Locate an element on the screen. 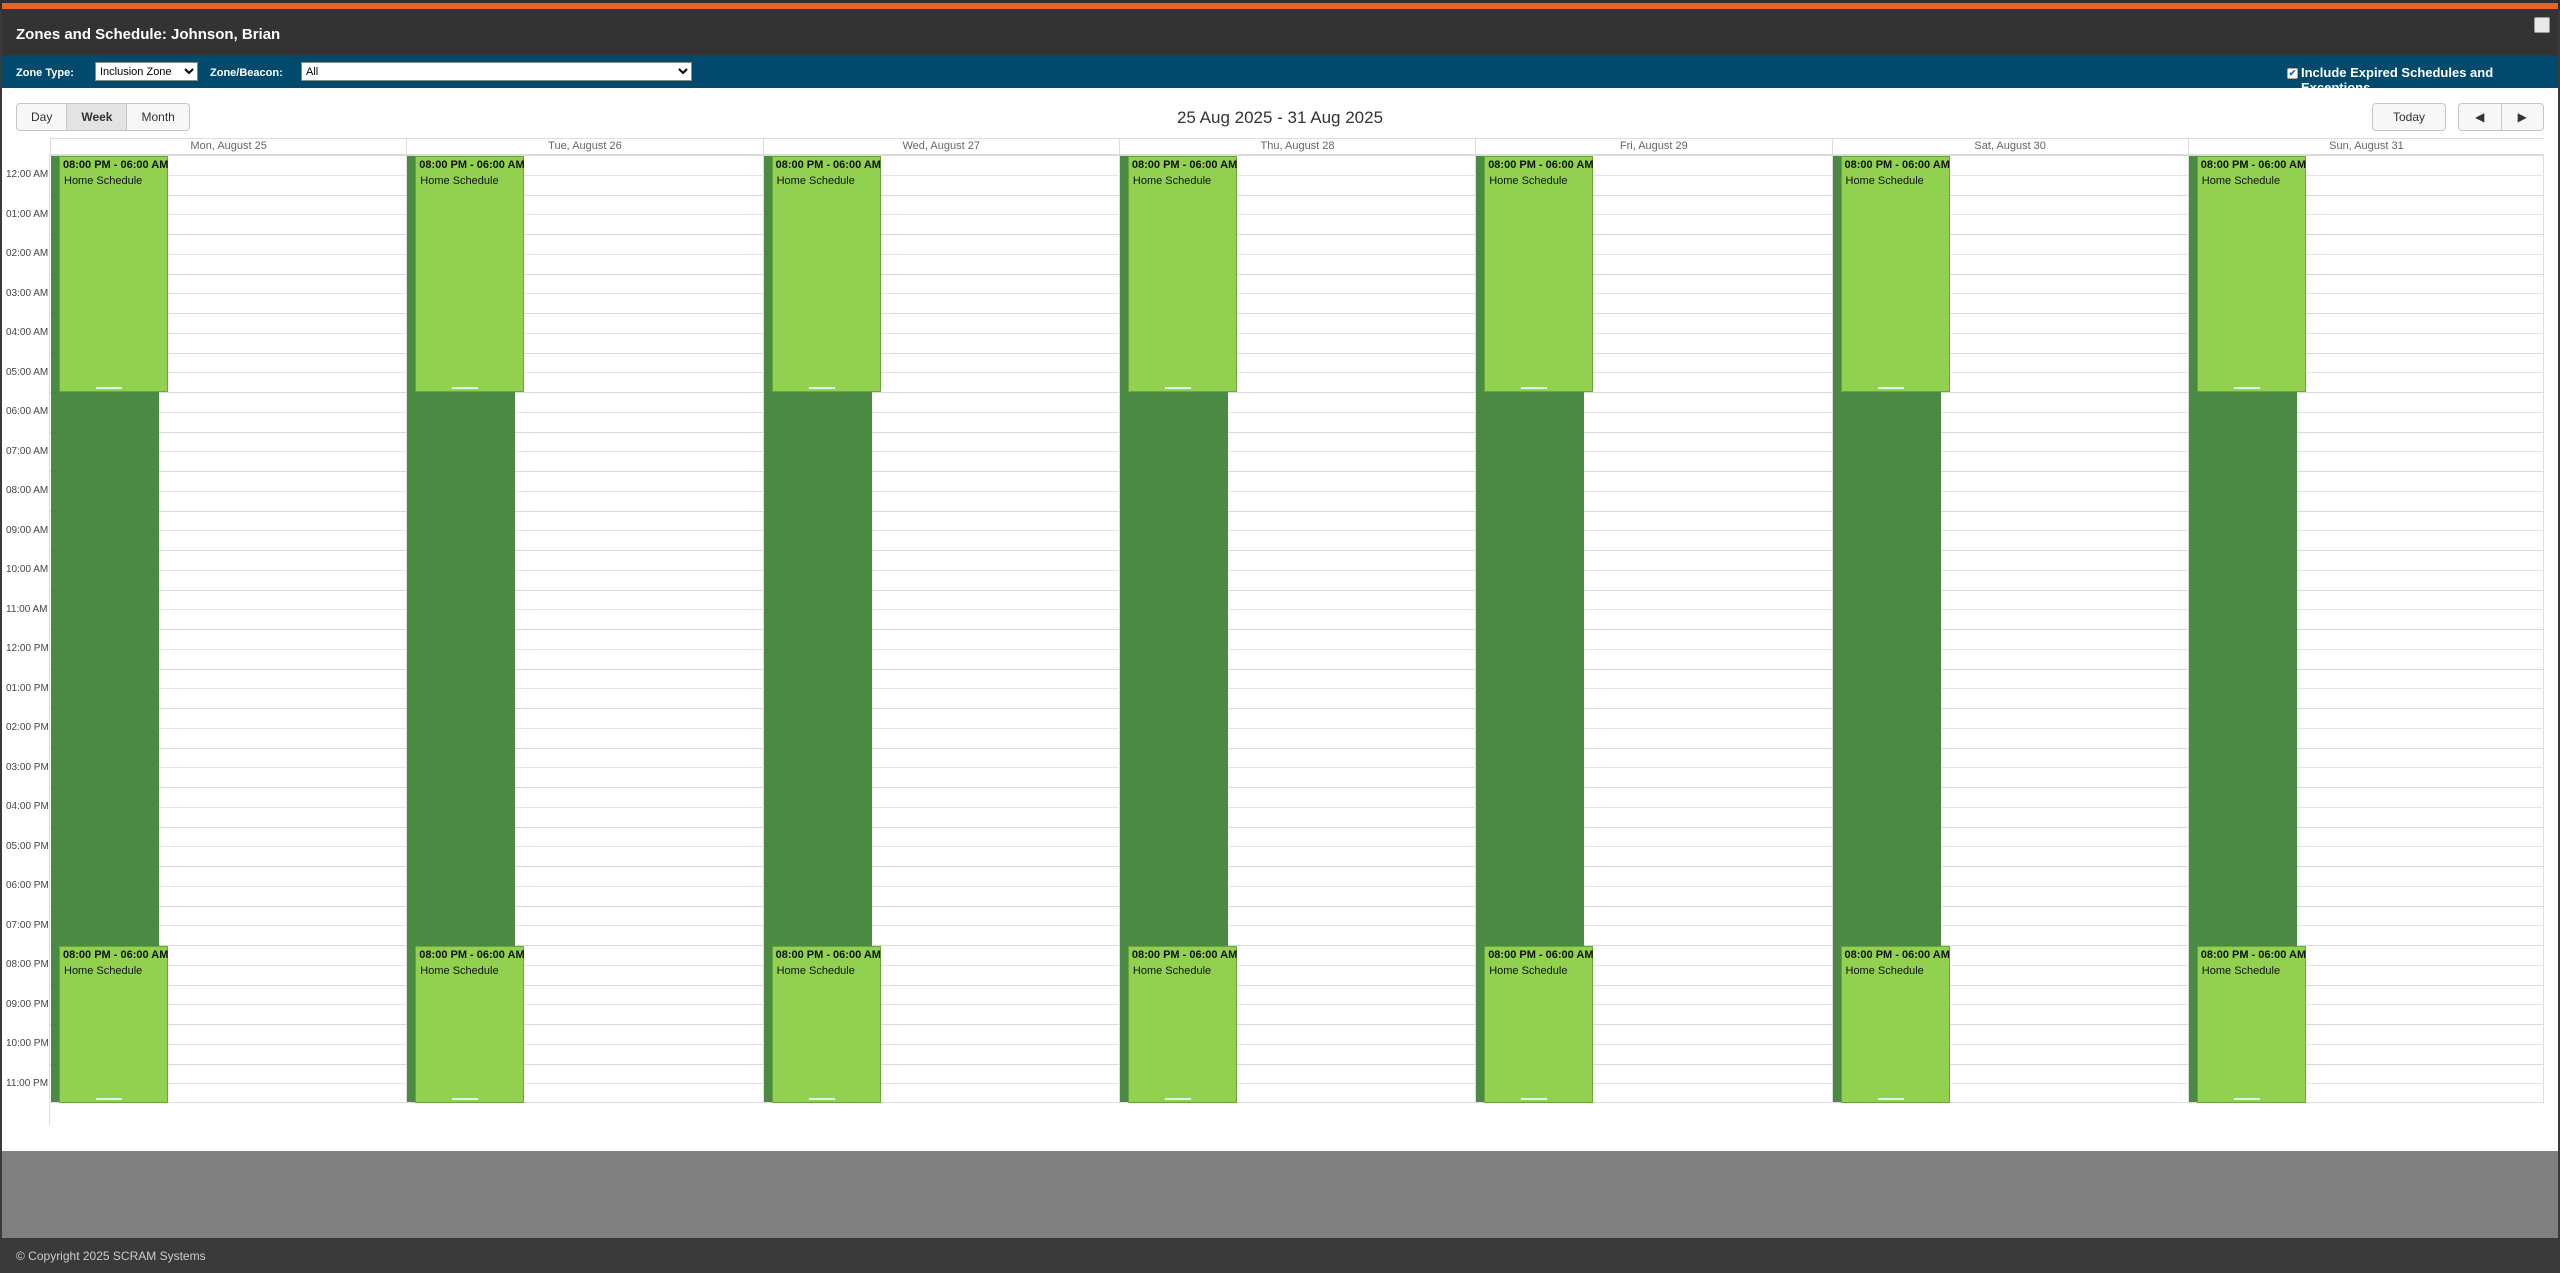  today-button: Today is located at coordinates (2409, 117).